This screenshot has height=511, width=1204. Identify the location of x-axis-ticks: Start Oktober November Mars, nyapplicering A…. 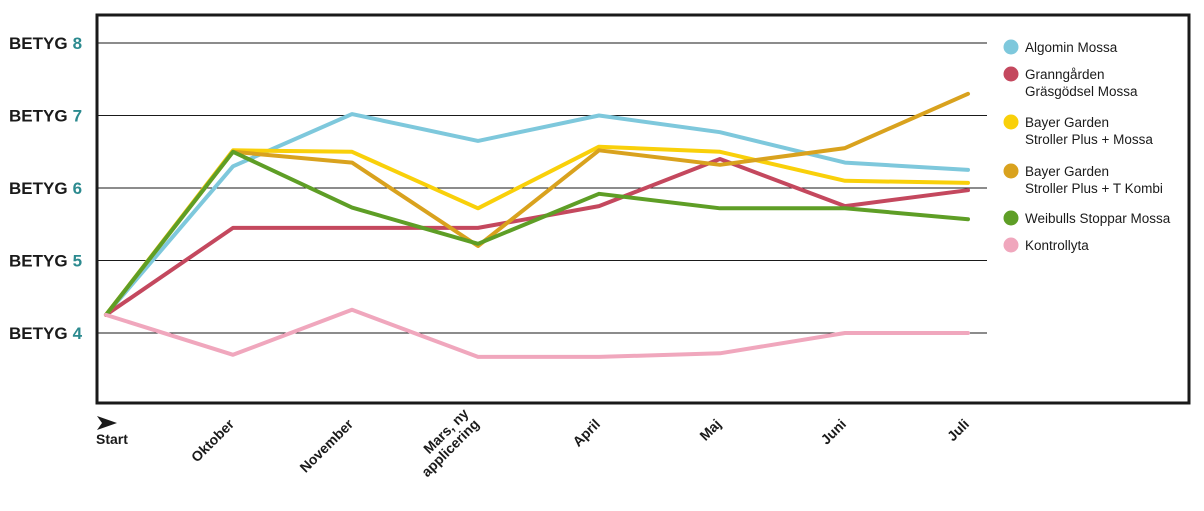
(534, 442).